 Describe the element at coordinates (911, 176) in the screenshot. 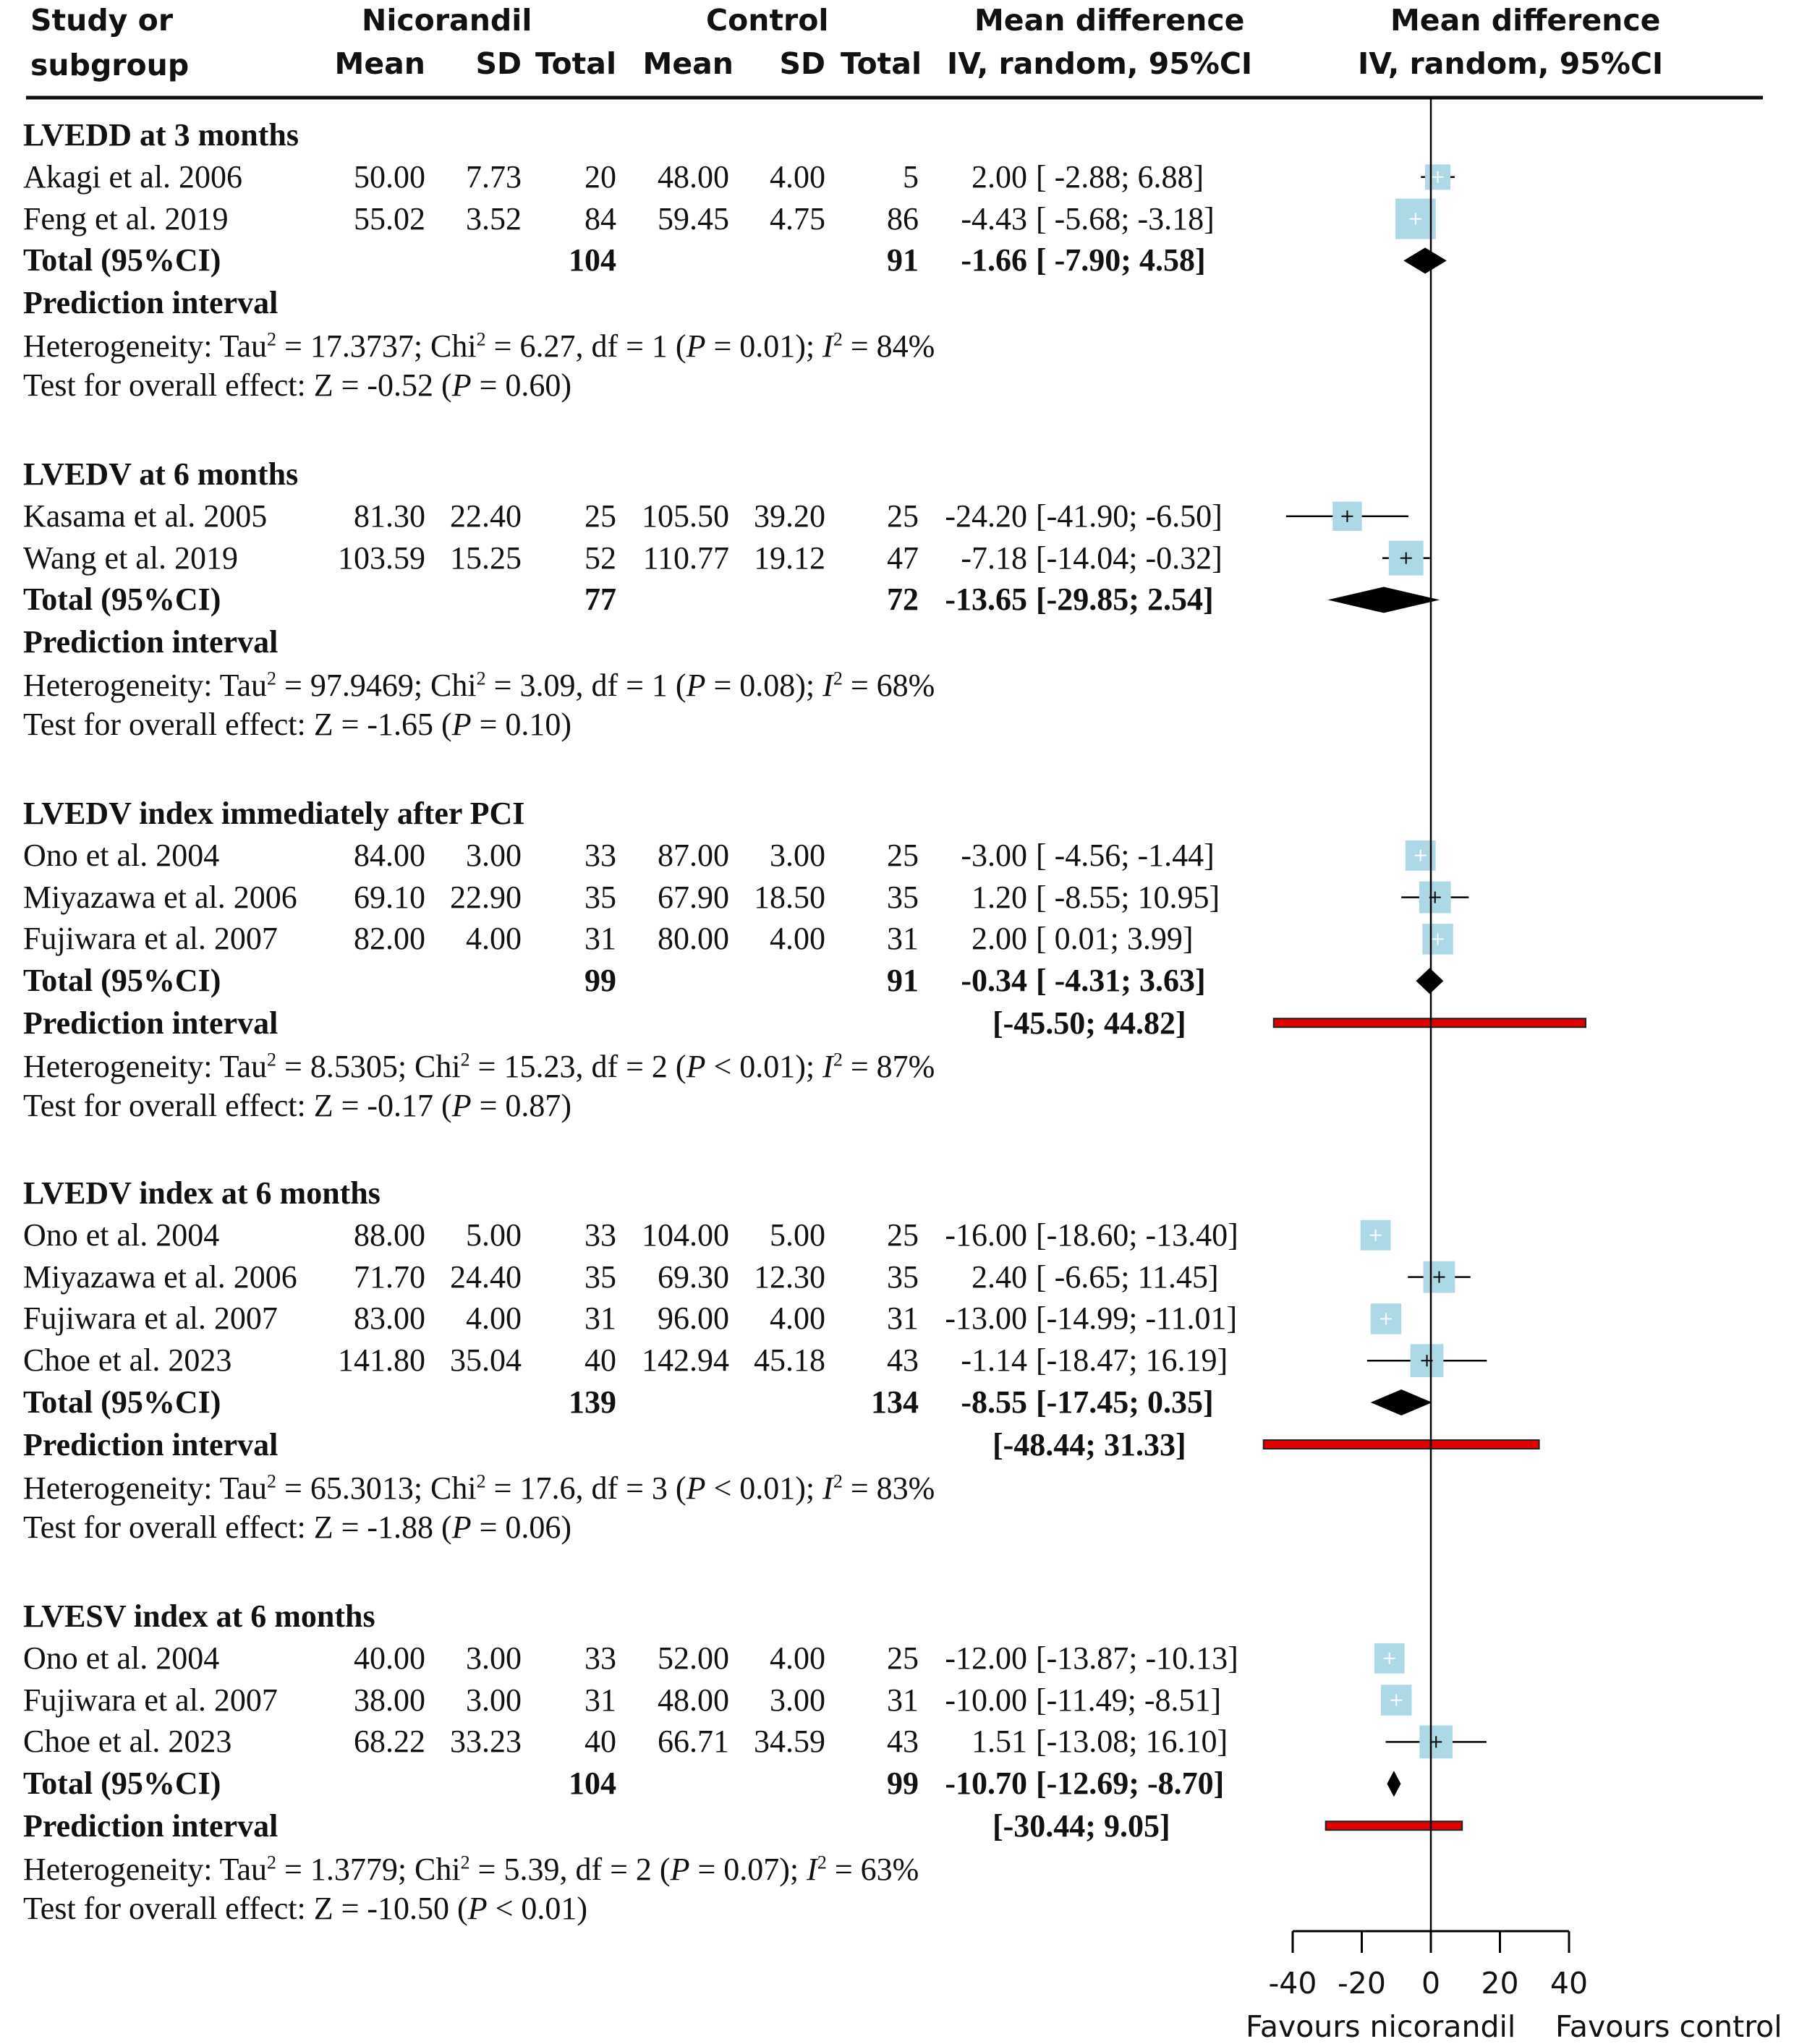

I see `study-c-total: 5` at that location.